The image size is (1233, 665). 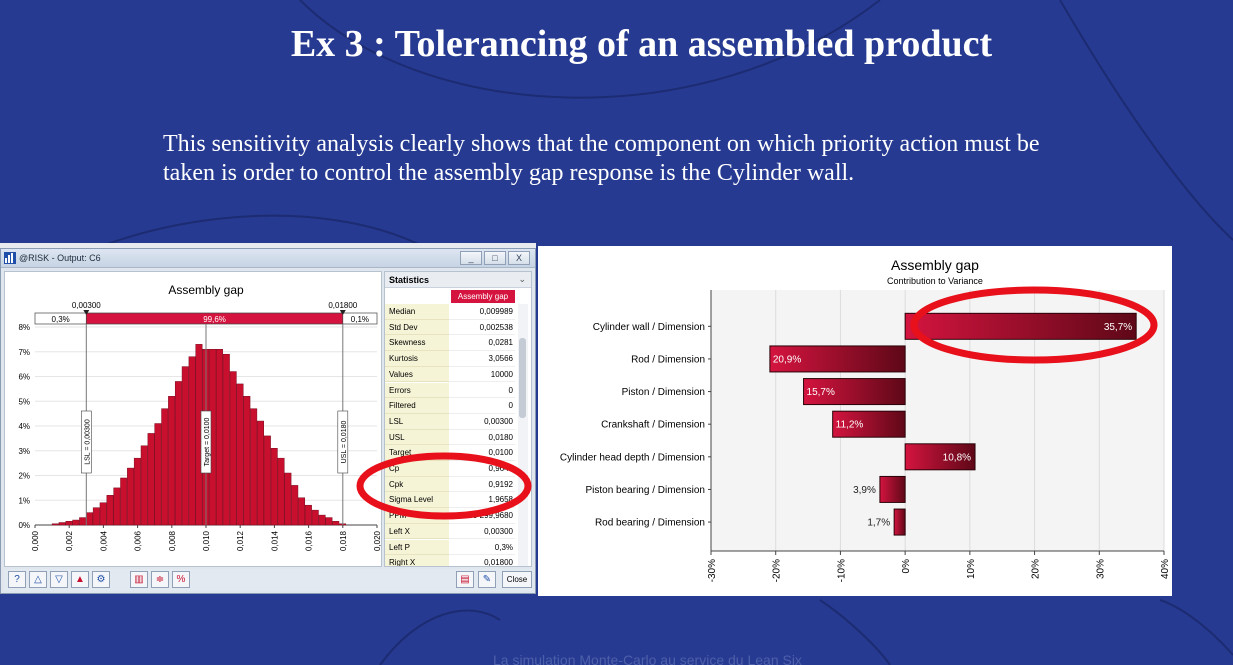 What do you see at coordinates (24, 352) in the screenshot?
I see `y-tick-label: 7%` at bounding box center [24, 352].